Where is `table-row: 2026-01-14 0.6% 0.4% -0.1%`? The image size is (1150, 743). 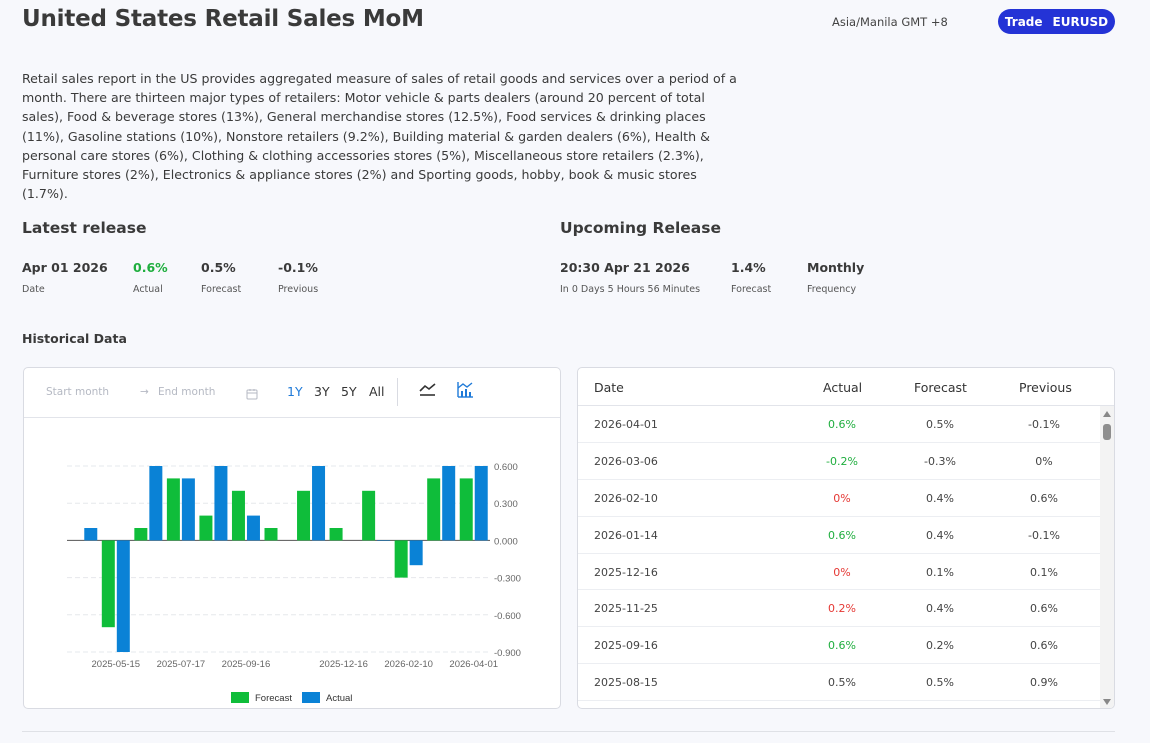
table-row: 2026-01-14 0.6% 0.4% -0.1% is located at coordinates (839, 535).